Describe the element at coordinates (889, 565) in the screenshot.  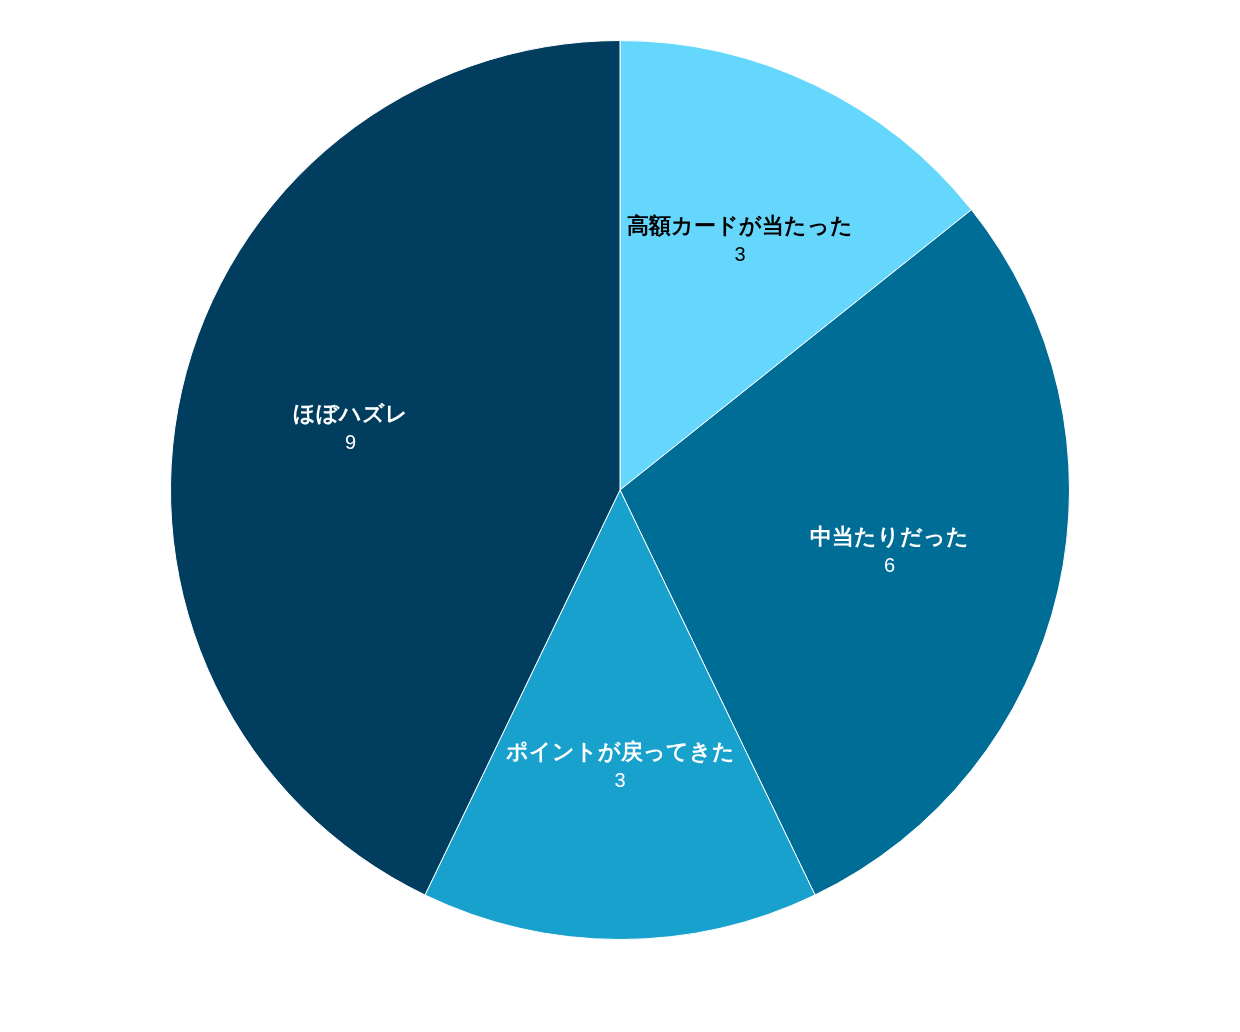
I see `data-label: 6` at that location.